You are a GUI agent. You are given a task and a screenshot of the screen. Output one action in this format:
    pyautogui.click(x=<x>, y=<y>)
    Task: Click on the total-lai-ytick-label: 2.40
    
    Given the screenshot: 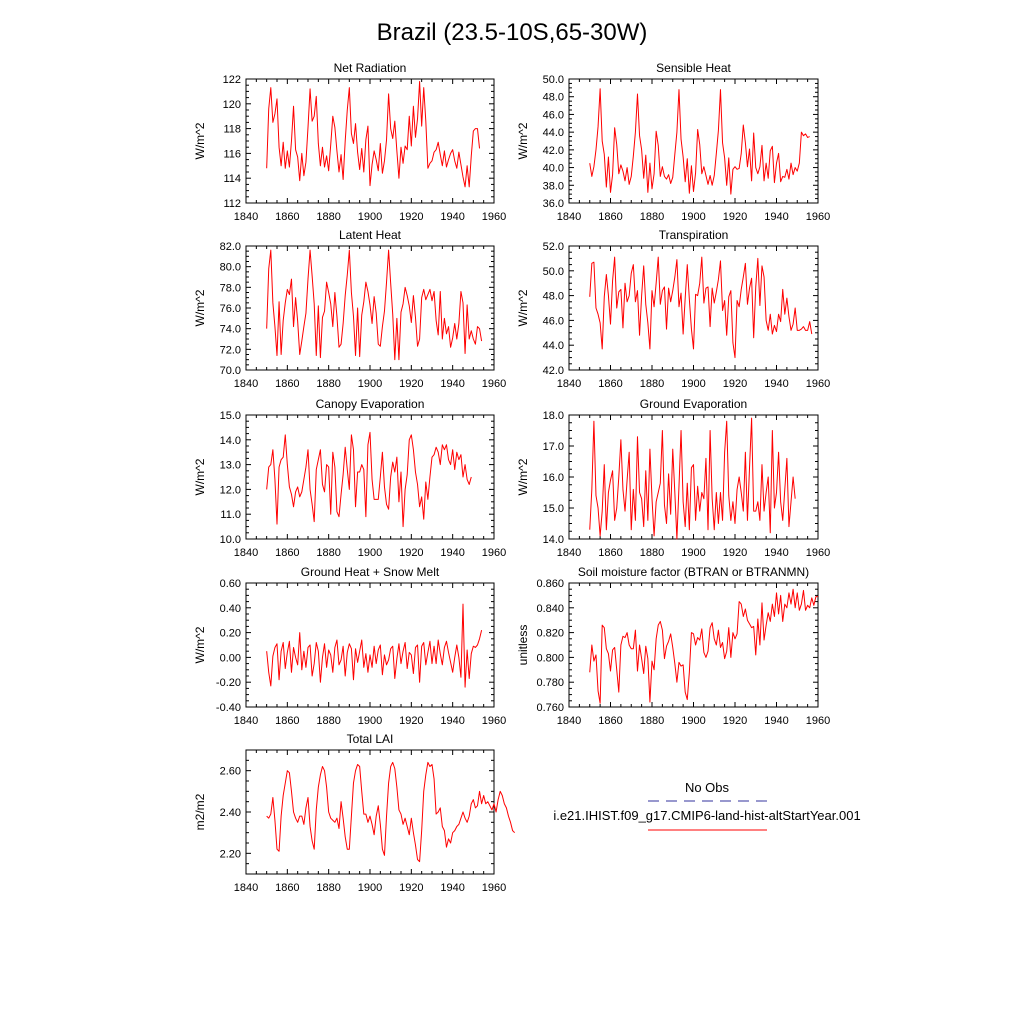 What is the action you would take?
    pyautogui.click(x=230, y=813)
    